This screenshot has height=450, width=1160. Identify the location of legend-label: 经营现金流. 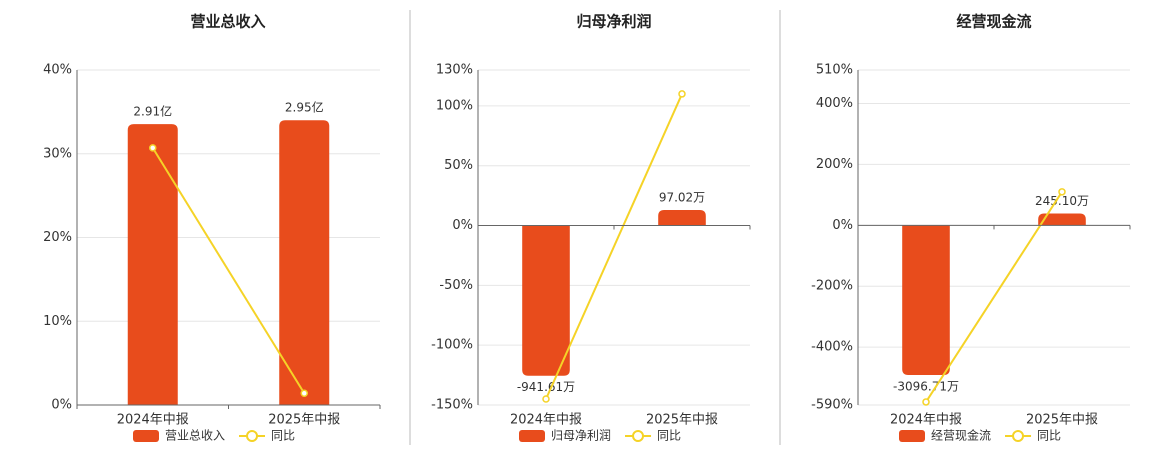
(961, 435).